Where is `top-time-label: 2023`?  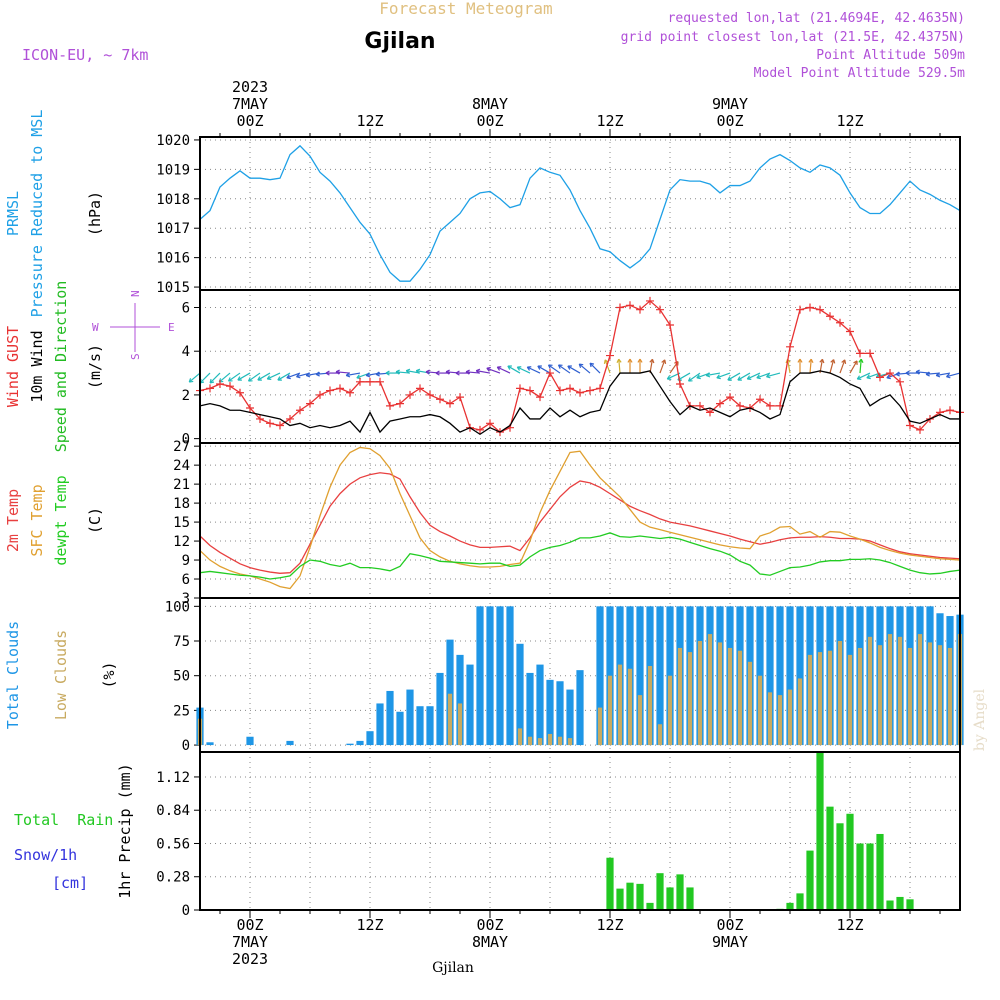 top-time-label: 2023 is located at coordinates (250, 87).